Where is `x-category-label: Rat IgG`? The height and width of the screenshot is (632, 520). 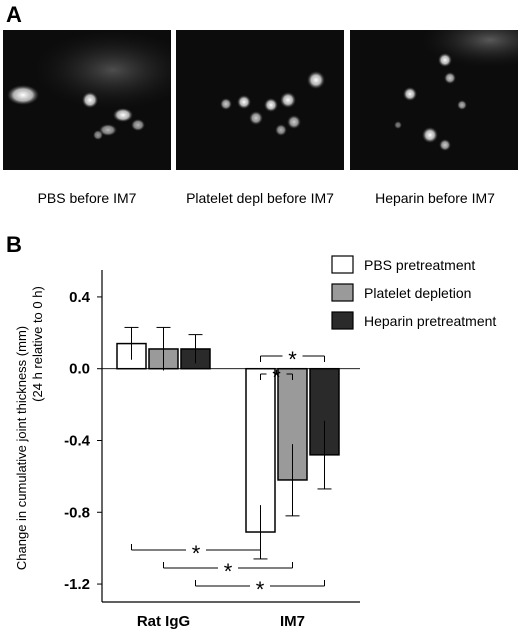 x-category-label: Rat IgG is located at coordinates (163, 621).